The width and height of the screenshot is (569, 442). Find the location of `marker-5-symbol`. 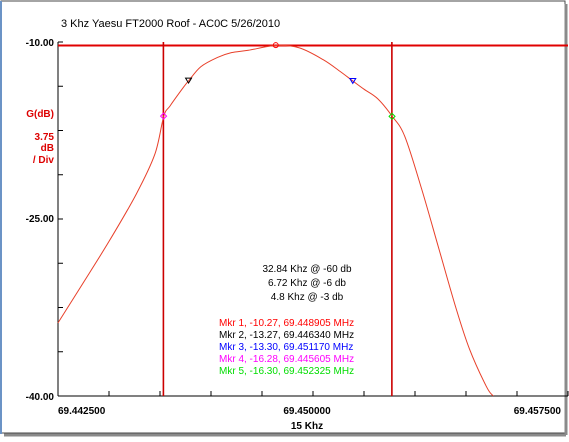

marker-5-symbol is located at coordinates (392, 116).